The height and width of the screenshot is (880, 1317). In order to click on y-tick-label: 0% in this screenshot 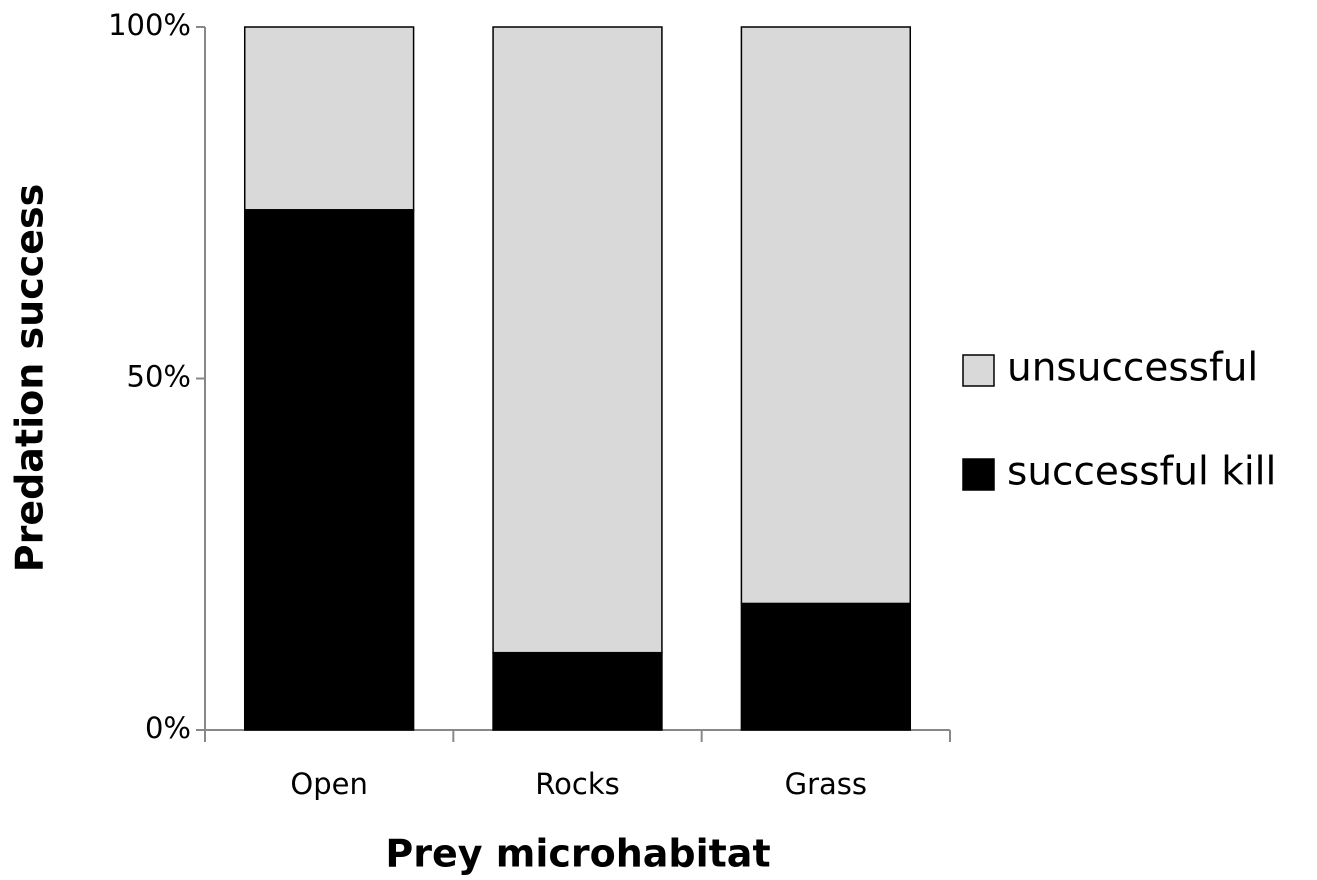, I will do `click(168, 728)`.